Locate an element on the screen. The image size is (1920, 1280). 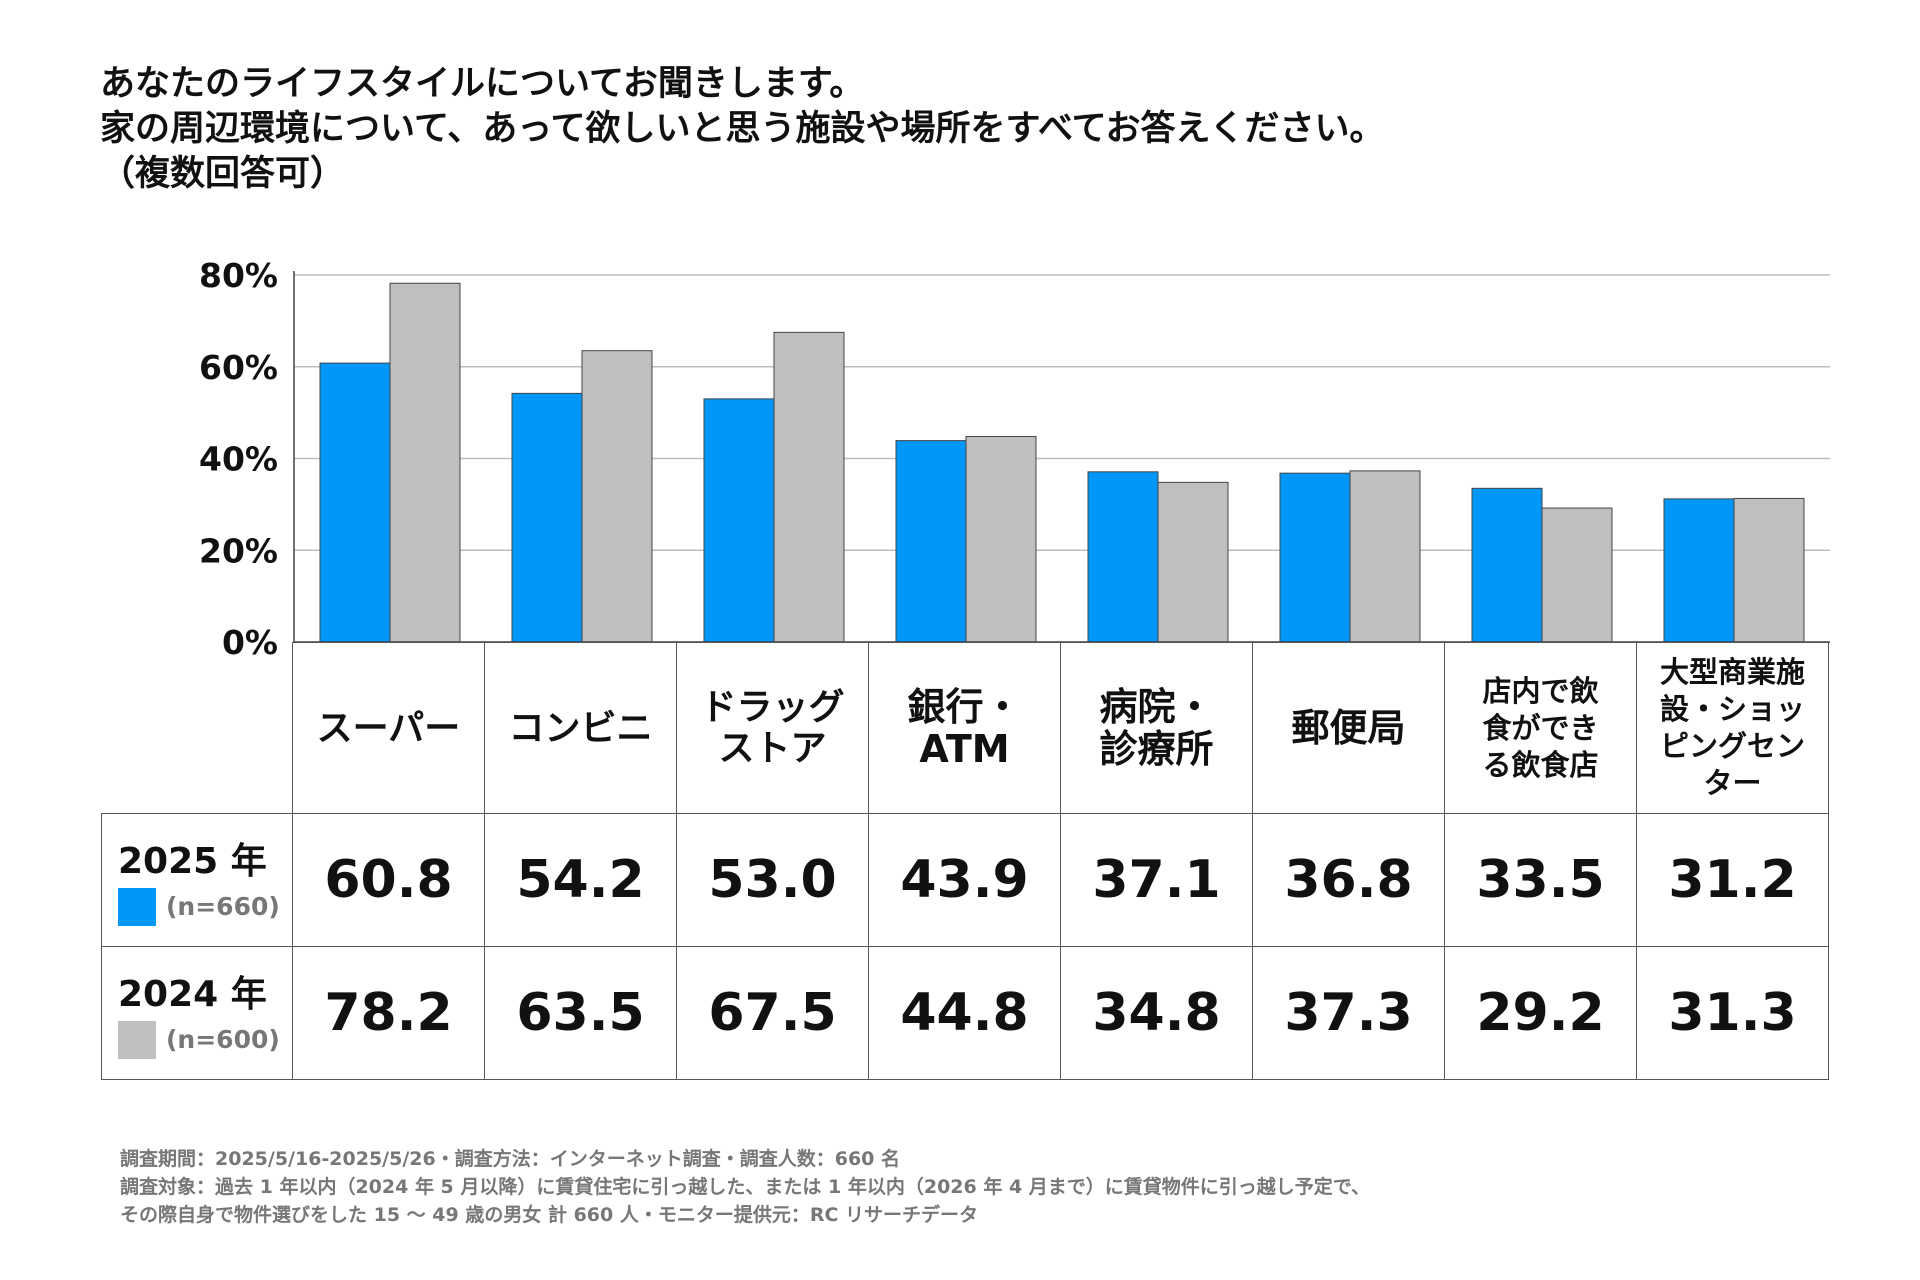
legend-swatch-2024 is located at coordinates (137, 1040).